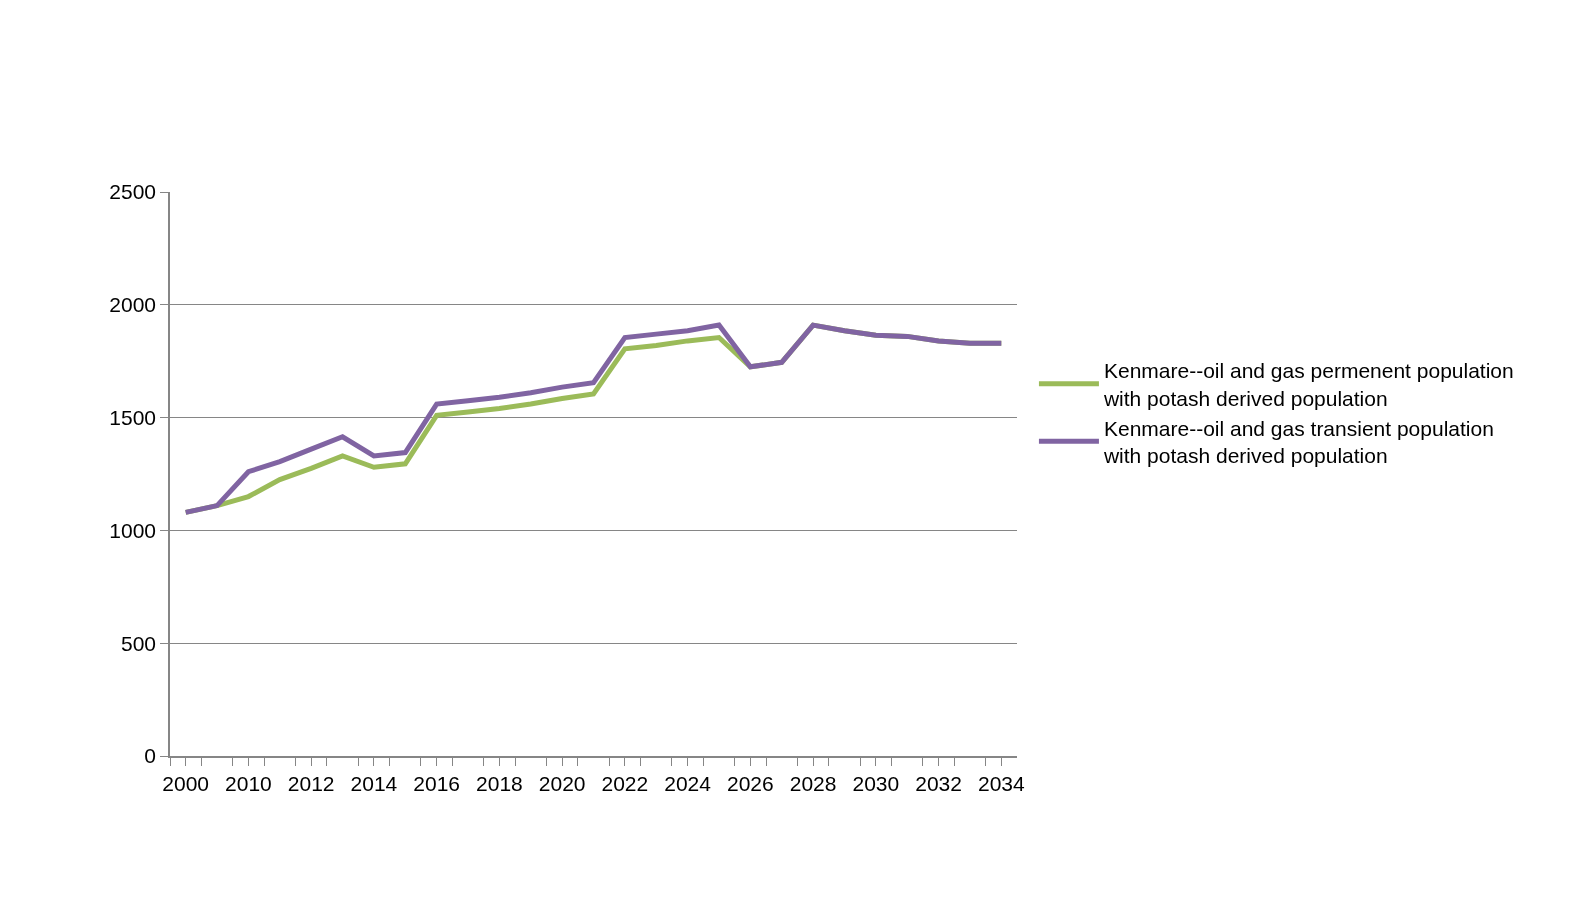 The image size is (1581, 908). Describe the element at coordinates (248, 783) in the screenshot. I see `x-tick-label: 2010` at that location.